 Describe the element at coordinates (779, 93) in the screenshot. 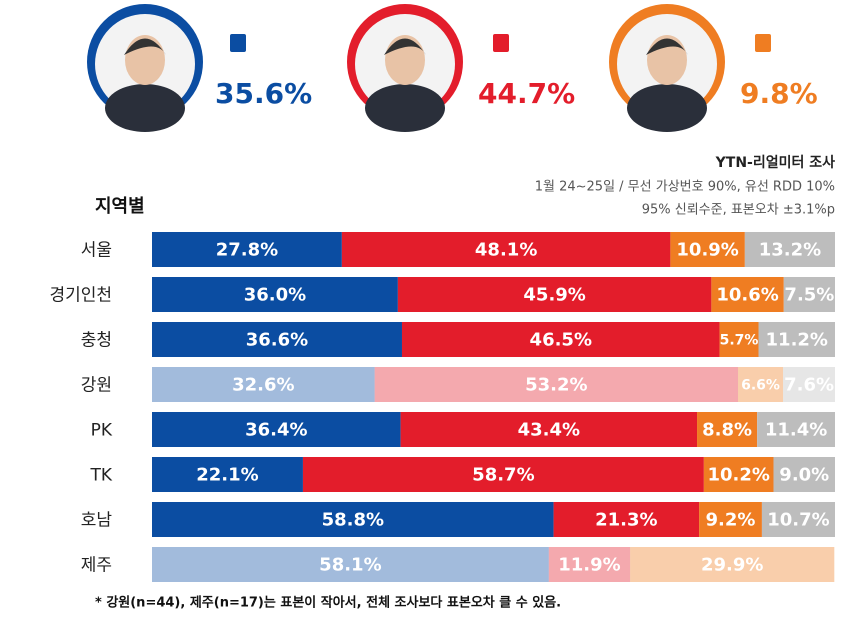

I see `headline-share: 9.8%` at that location.